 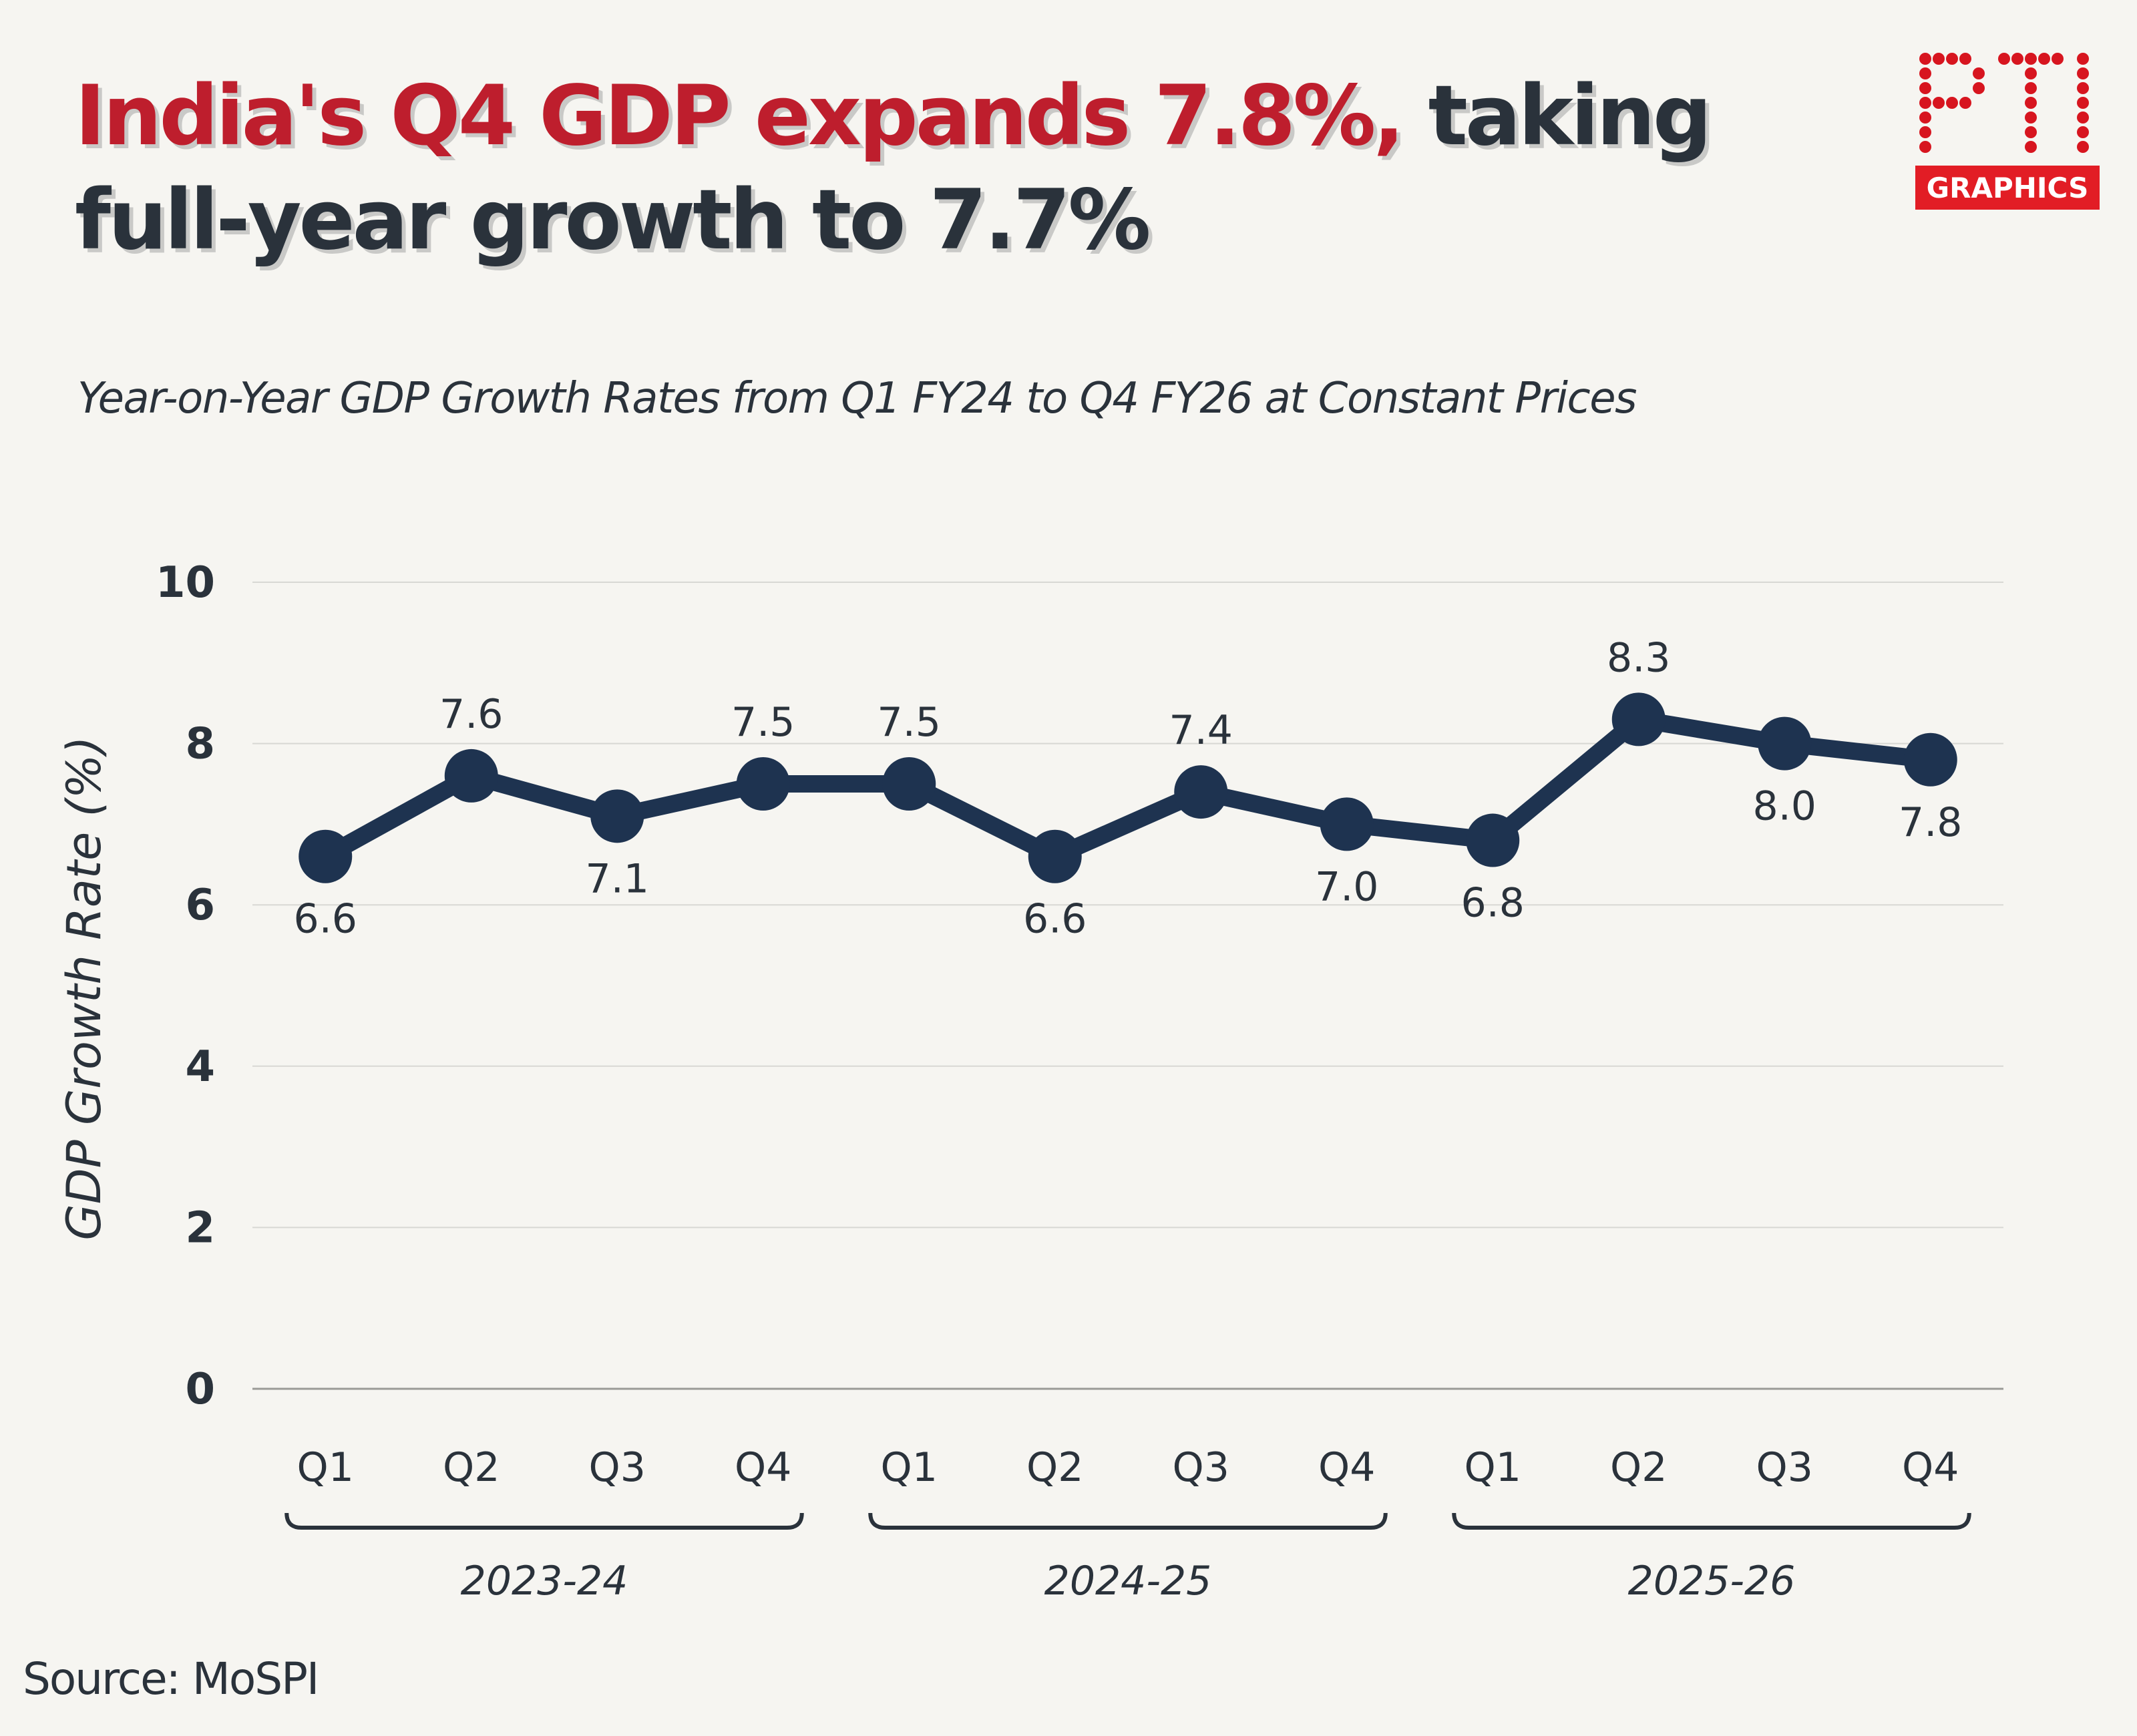 What do you see at coordinates (200, 905) in the screenshot?
I see `y-tick-label: 6` at bounding box center [200, 905].